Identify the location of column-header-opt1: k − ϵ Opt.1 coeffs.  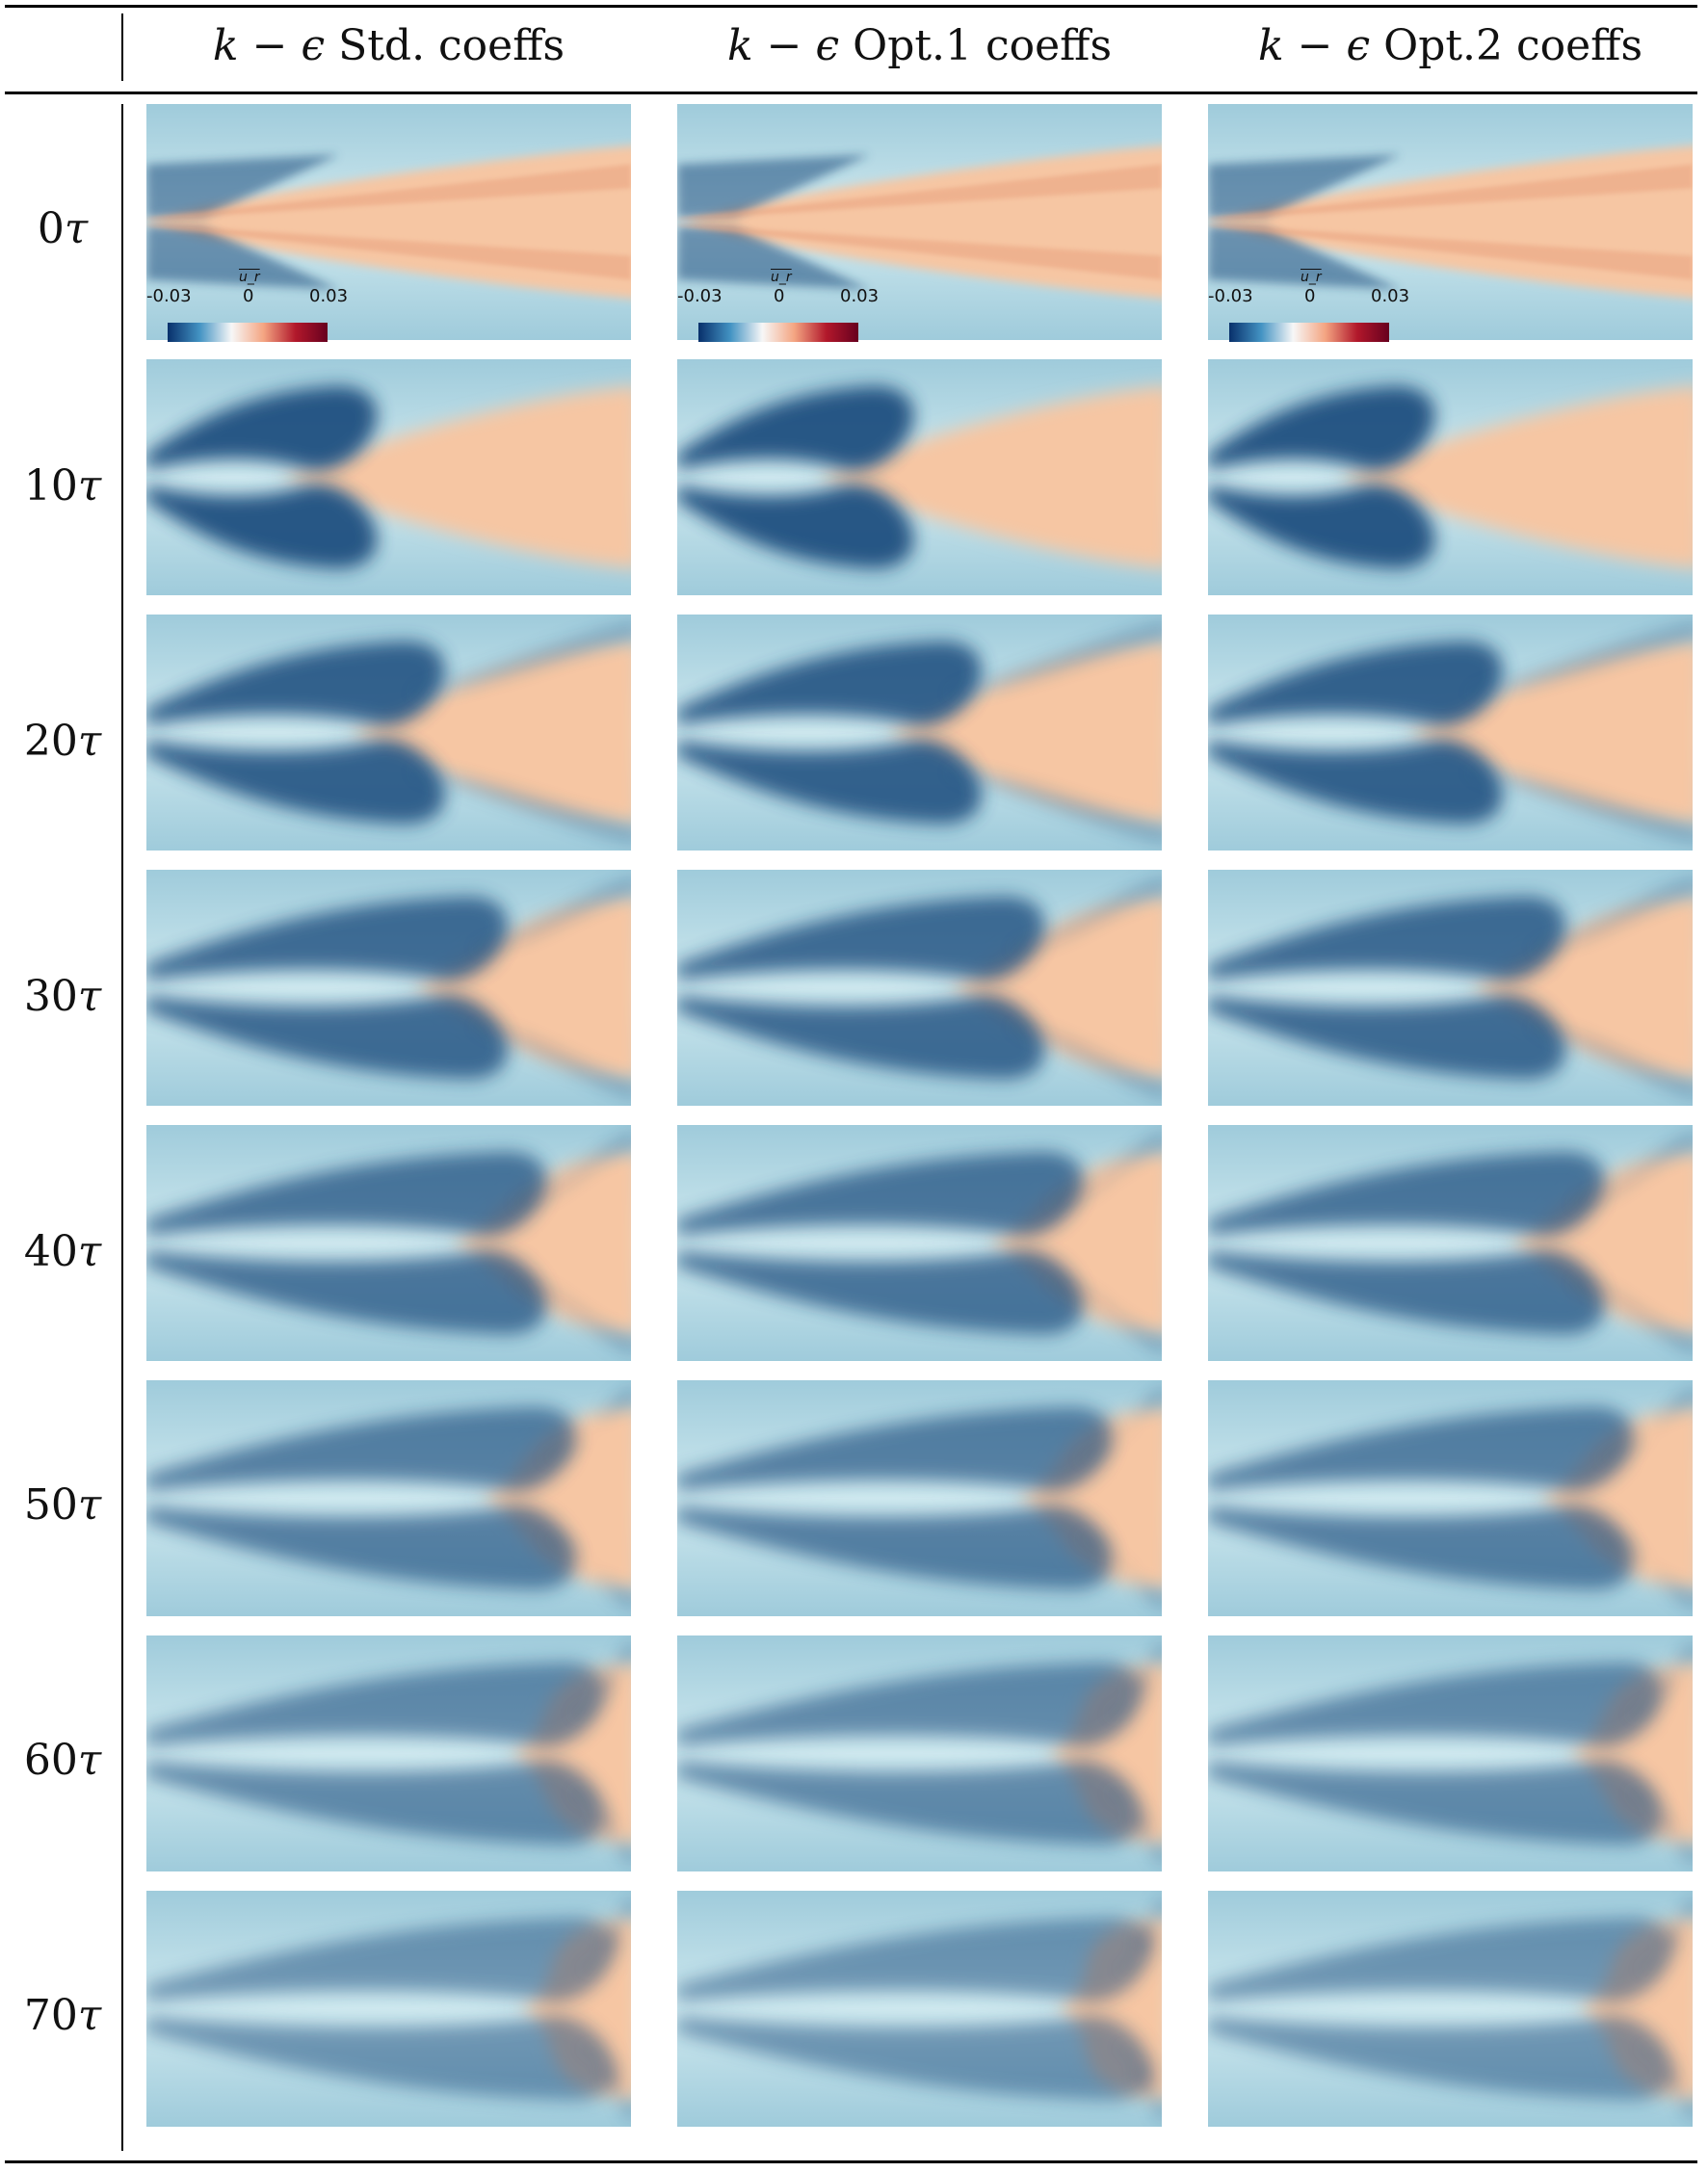
(920, 45).